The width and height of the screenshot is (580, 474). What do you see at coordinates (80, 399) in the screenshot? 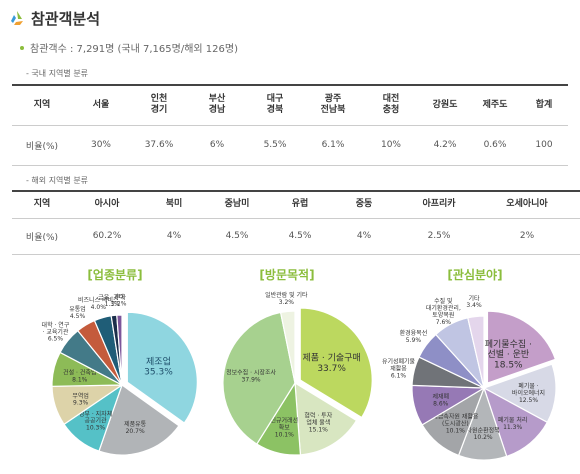
I see `pie-slice-label: 무역업 9.3%` at bounding box center [80, 399].